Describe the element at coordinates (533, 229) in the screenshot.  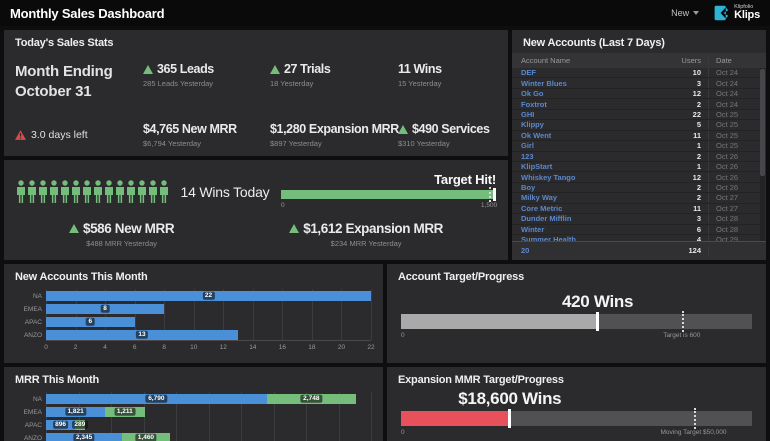
I see `account-name-link: Winter` at that location.